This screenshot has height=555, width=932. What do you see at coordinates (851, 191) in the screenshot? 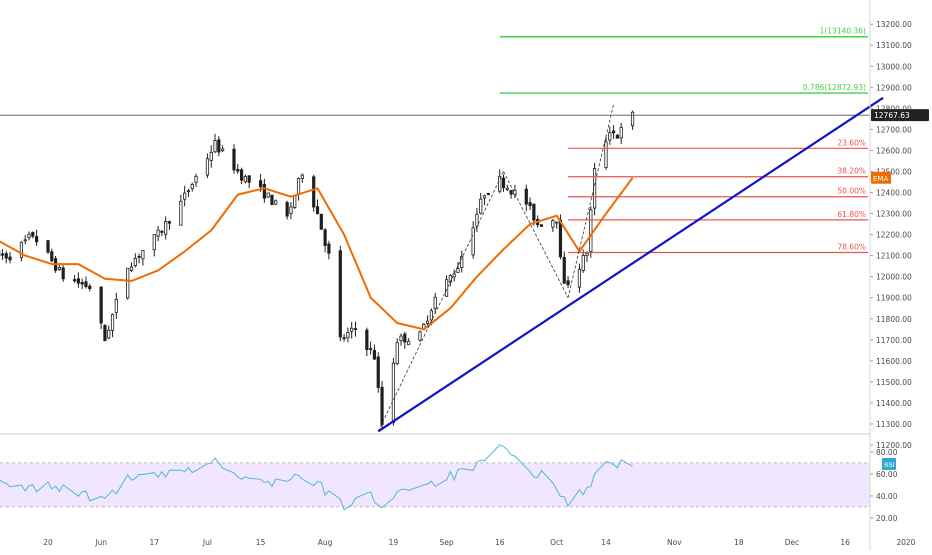
I see `fib-level-label: 50.00%` at bounding box center [851, 191].